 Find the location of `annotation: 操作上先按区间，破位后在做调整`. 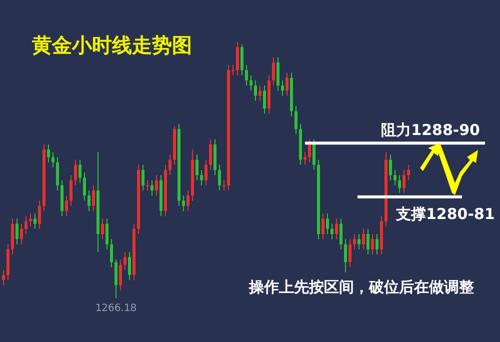

annotation: 操作上先按区间，破位后在做调整 is located at coordinates (361, 287).